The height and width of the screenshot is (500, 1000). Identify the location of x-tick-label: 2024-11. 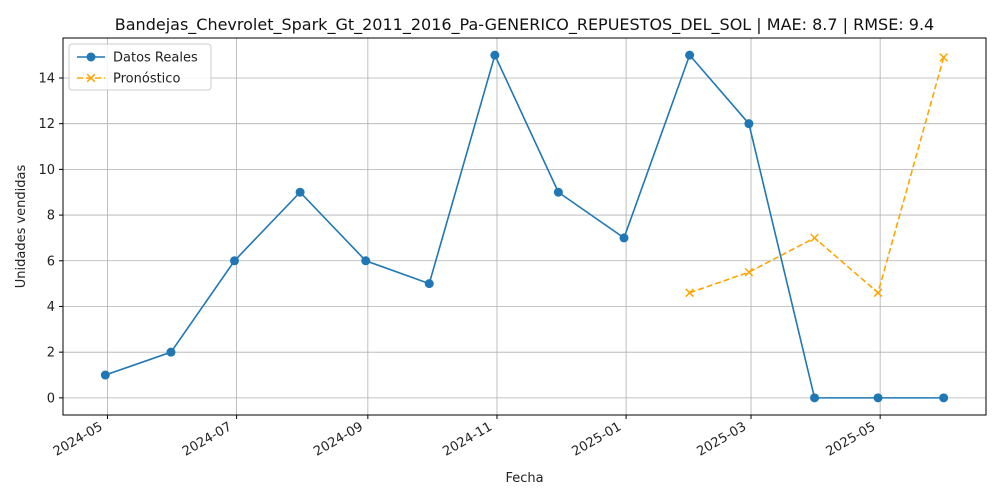
(467, 439).